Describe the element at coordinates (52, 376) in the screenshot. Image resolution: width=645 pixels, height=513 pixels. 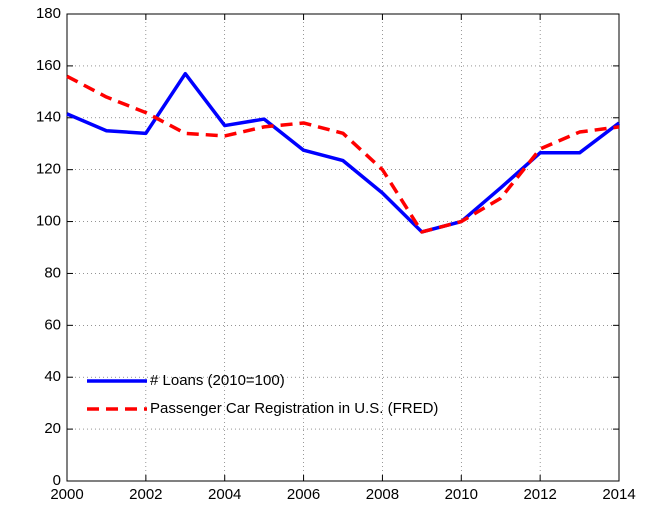
I see `y-tick-label: 40` at that location.